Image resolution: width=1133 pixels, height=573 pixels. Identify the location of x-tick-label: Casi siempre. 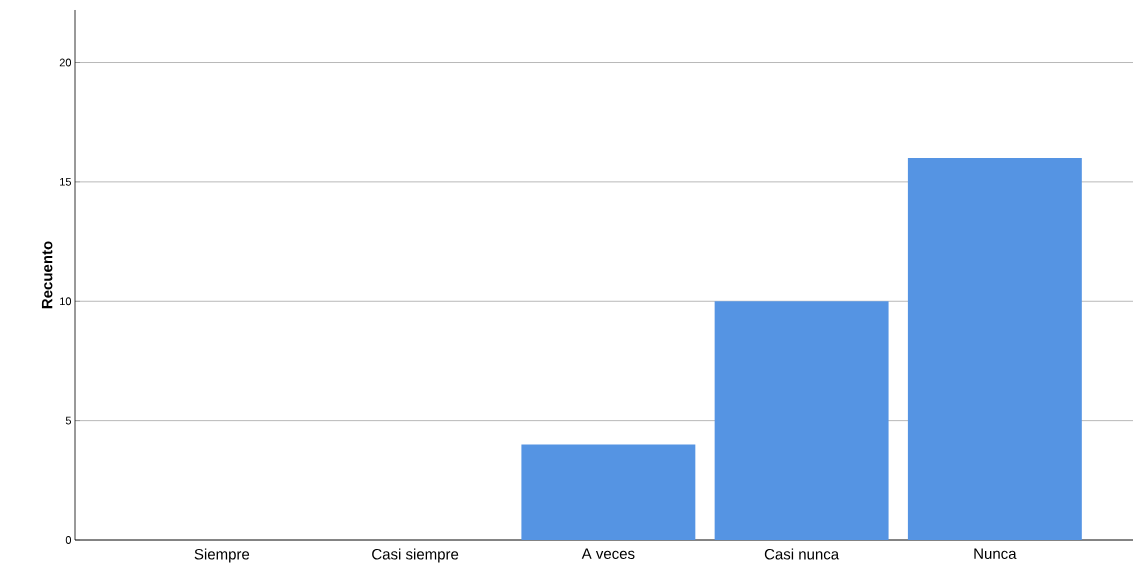
(415, 555).